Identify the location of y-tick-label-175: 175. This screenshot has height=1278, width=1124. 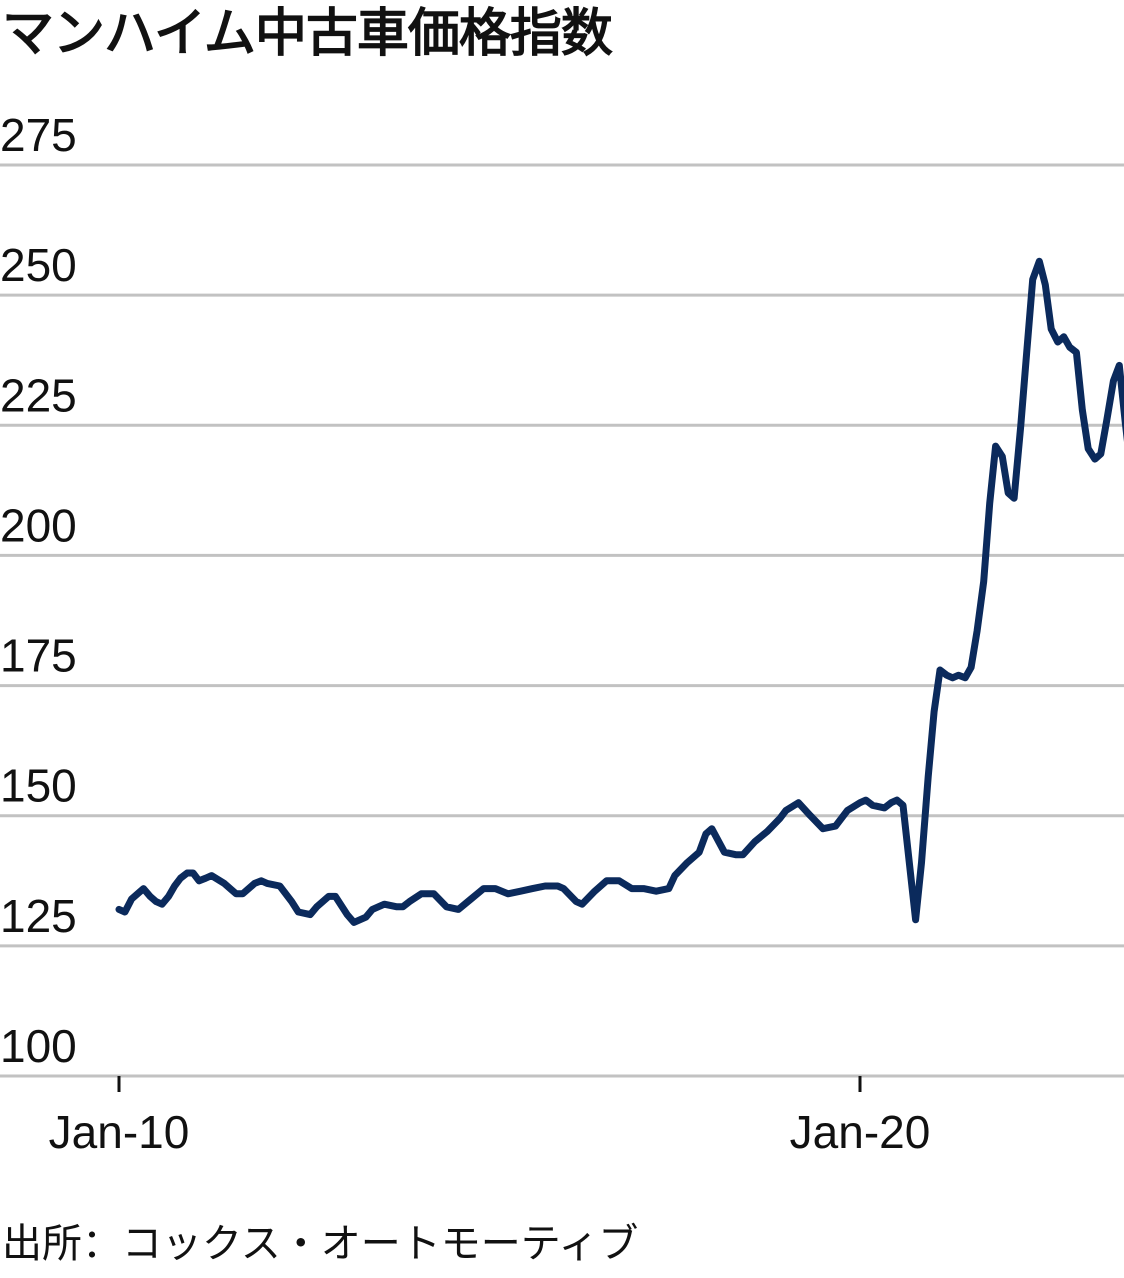
(38, 656).